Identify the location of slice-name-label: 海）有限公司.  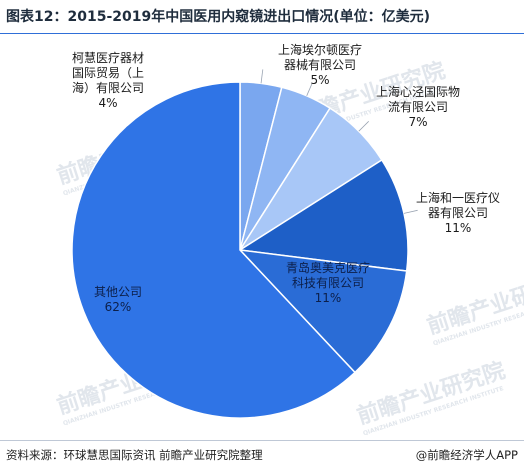
(108, 87).